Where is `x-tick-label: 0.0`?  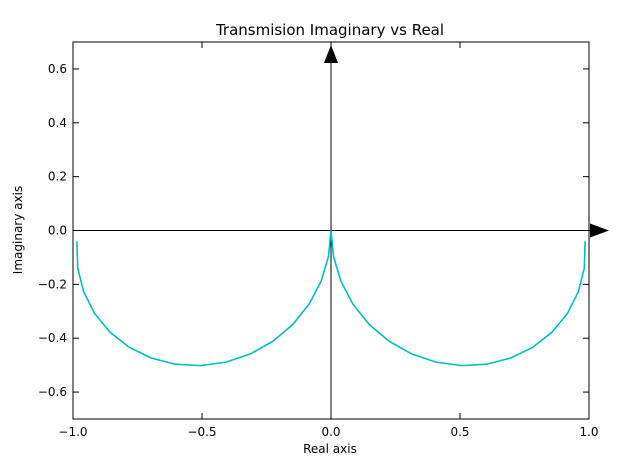
x-tick-label: 0.0 is located at coordinates (330, 432).